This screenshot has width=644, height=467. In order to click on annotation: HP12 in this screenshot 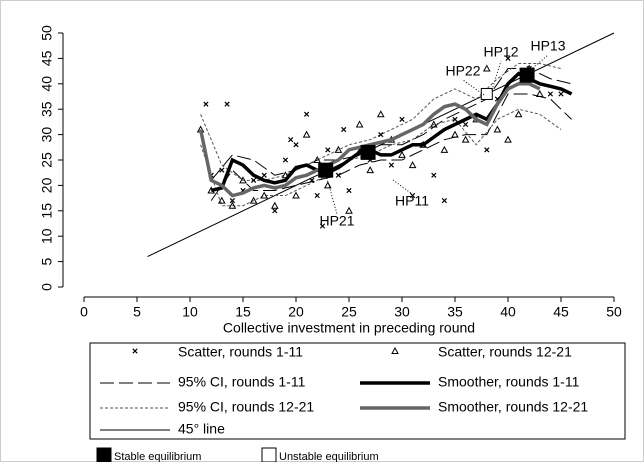, I will do `click(500, 52)`.